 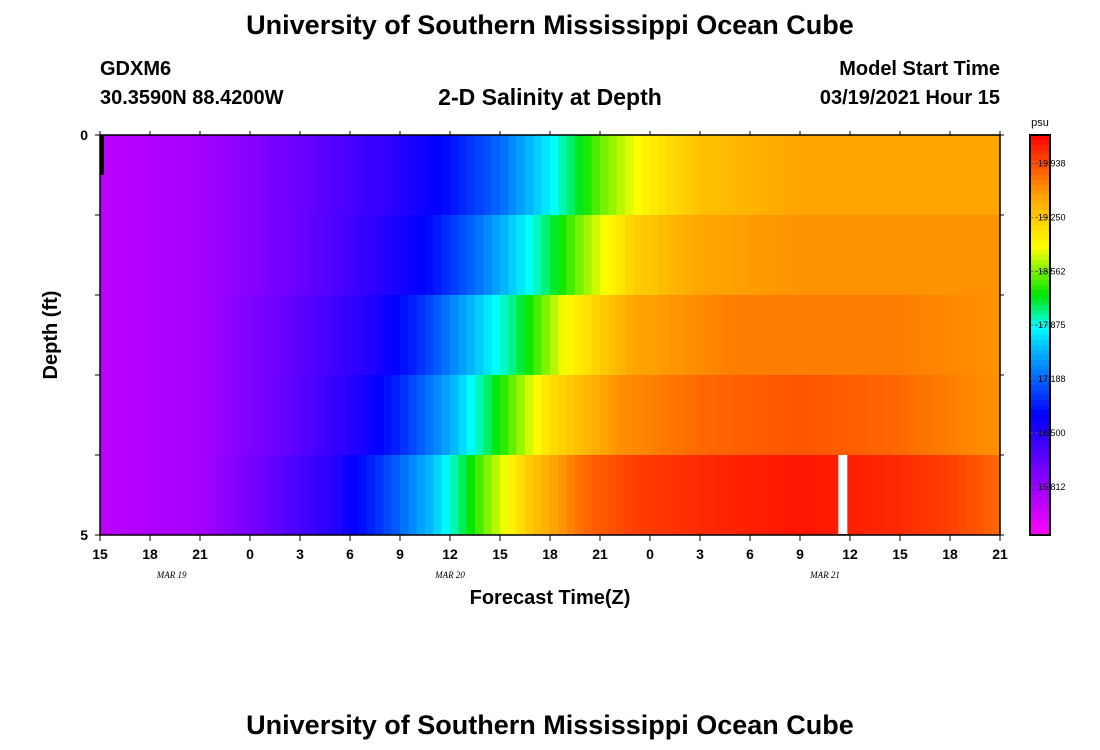 What do you see at coordinates (192, 98) in the screenshot?
I see `station-coordinates: 30.3590N 88.4200W` at bounding box center [192, 98].